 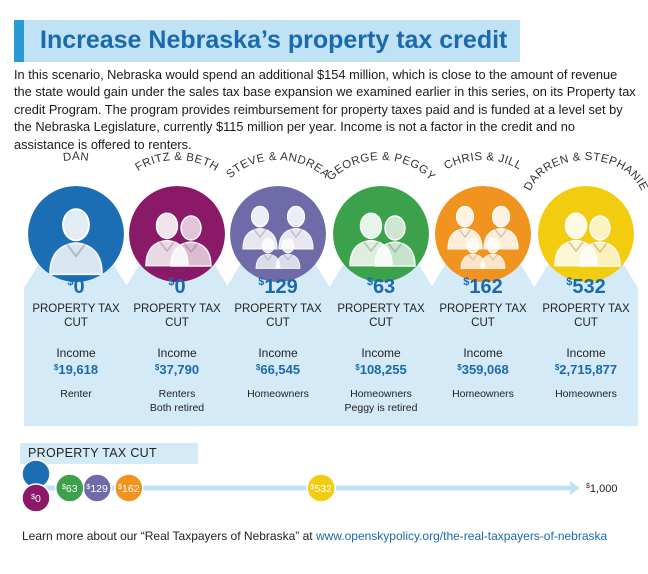 I want to click on scale-arrow-icon, so click(x=575, y=488).